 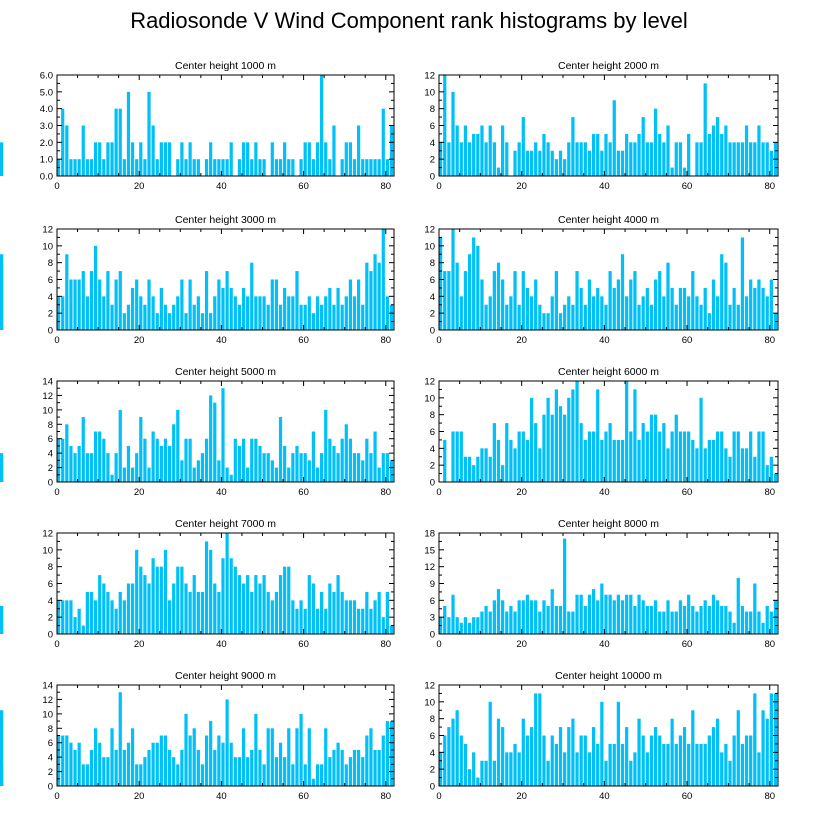 I want to click on panel-title: Center height 1000 m, so click(x=225, y=66).